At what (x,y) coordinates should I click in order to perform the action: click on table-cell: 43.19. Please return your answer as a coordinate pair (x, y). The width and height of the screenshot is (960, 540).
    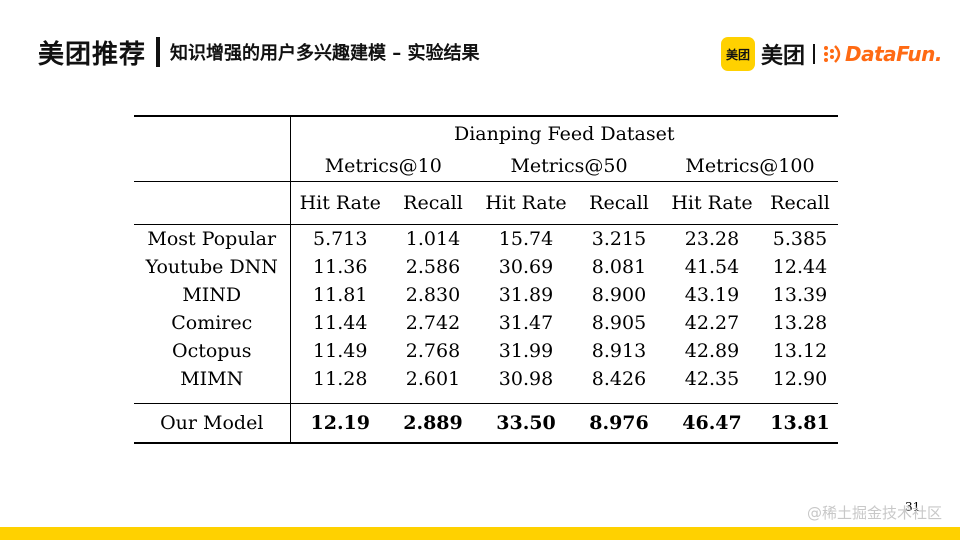
    Looking at the image, I should click on (712, 295).